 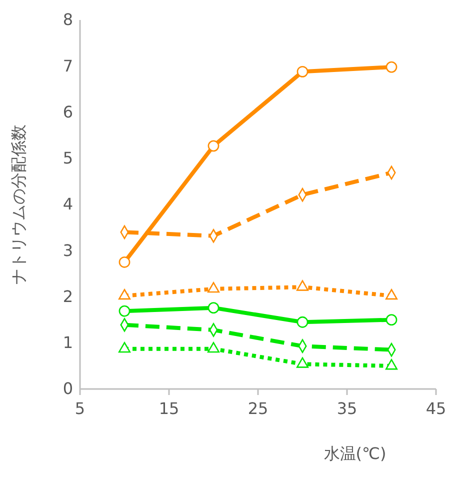 What do you see at coordinates (67, 66) in the screenshot?
I see `y-tick-label: 7` at bounding box center [67, 66].